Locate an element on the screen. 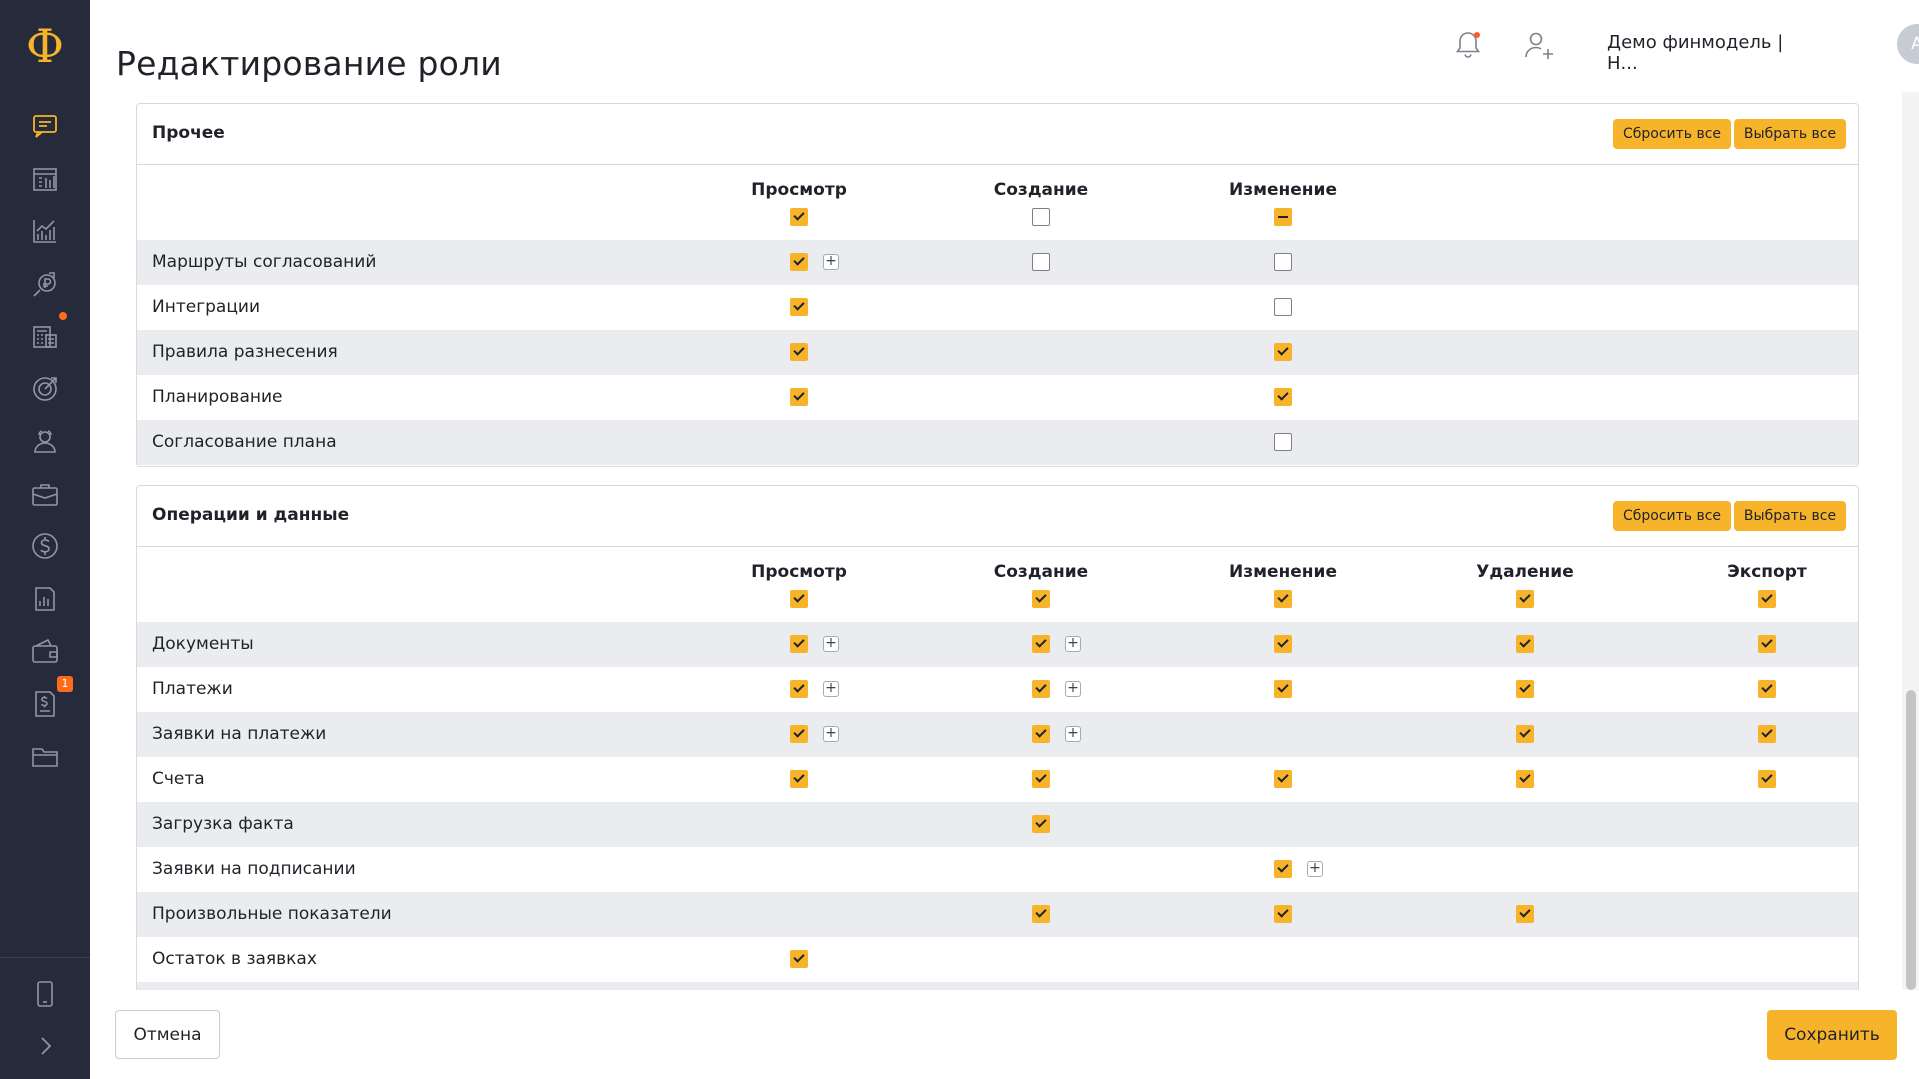  sidebar-item-report is located at coordinates (45, 599).